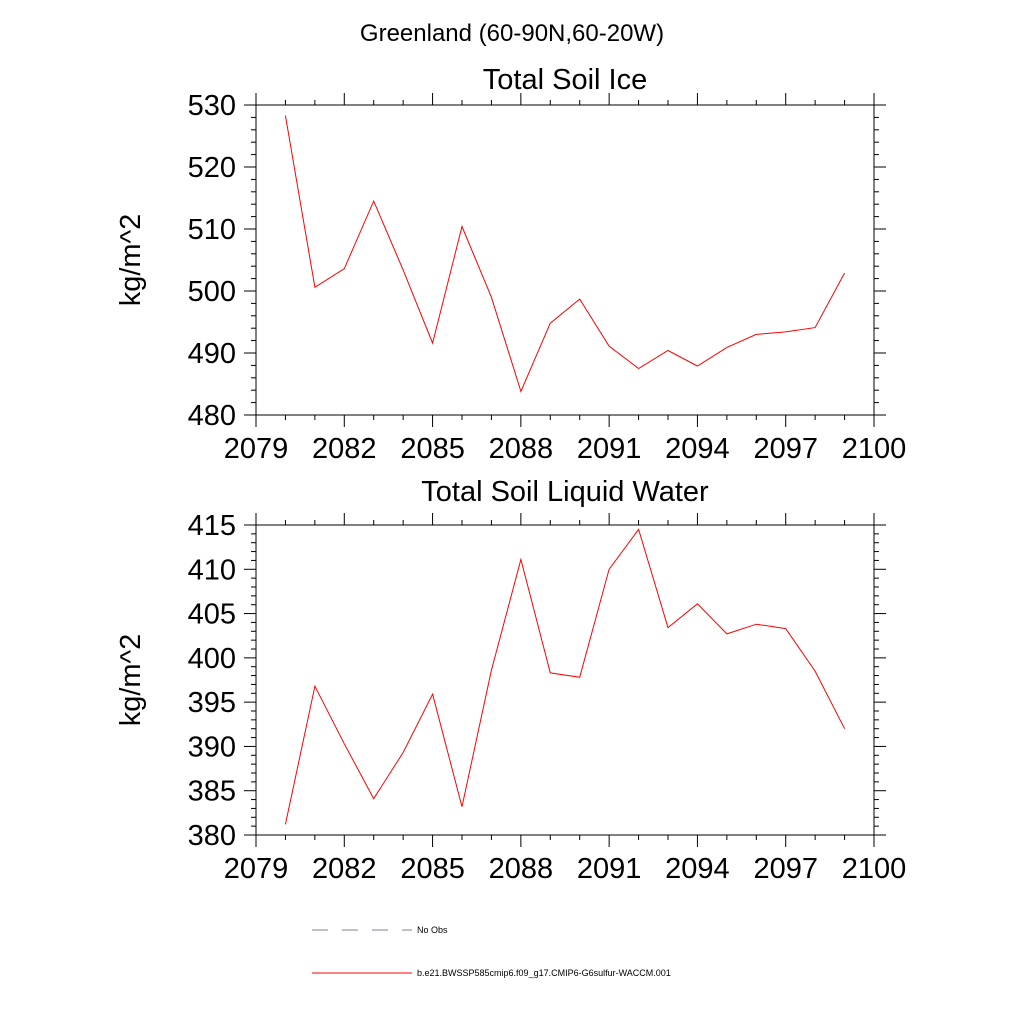 This screenshot has width=1024, height=1024. I want to click on y-tick-label: 390, so click(212, 747).